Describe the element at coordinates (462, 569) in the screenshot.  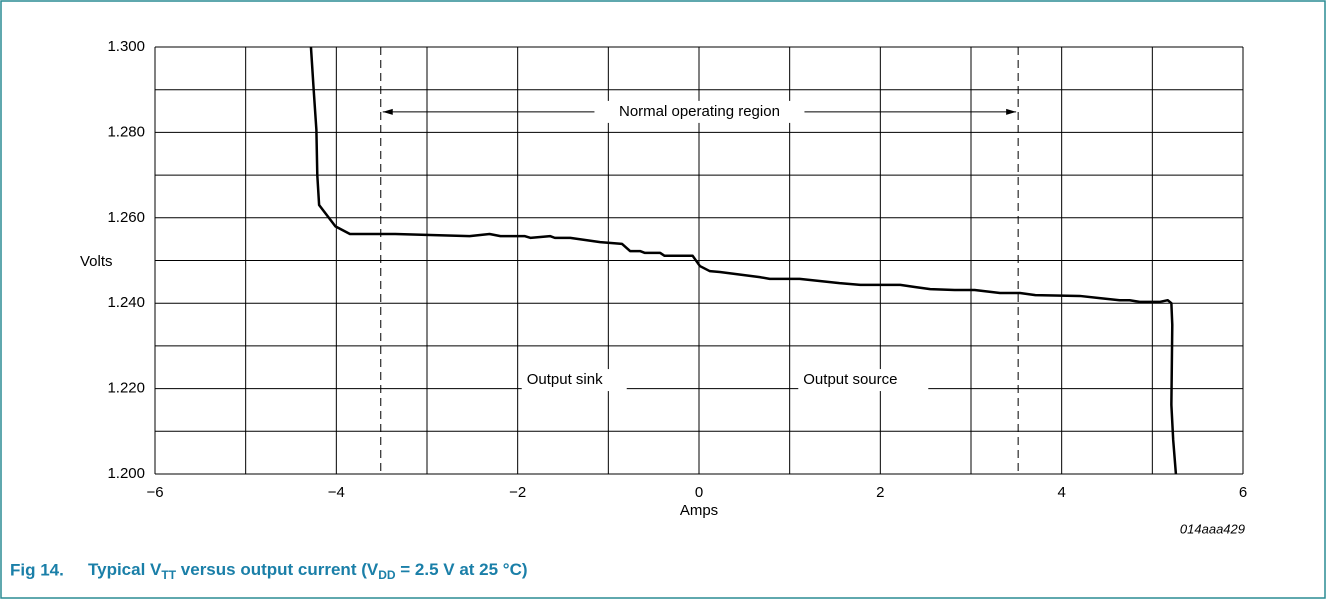
I see `caption-text: = 2.5 V at 25 °C)` at that location.